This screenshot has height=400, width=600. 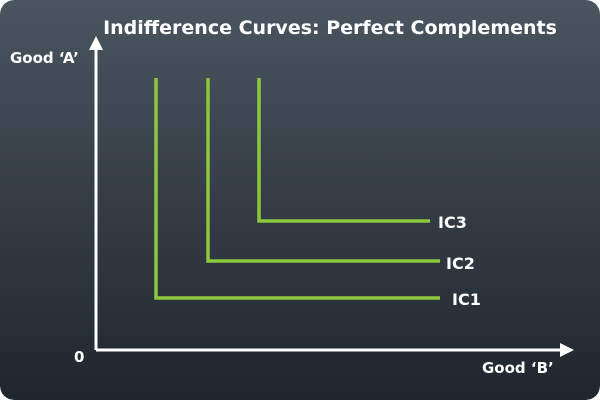 I want to click on curve-ic3: IC3, so click(x=362, y=155).